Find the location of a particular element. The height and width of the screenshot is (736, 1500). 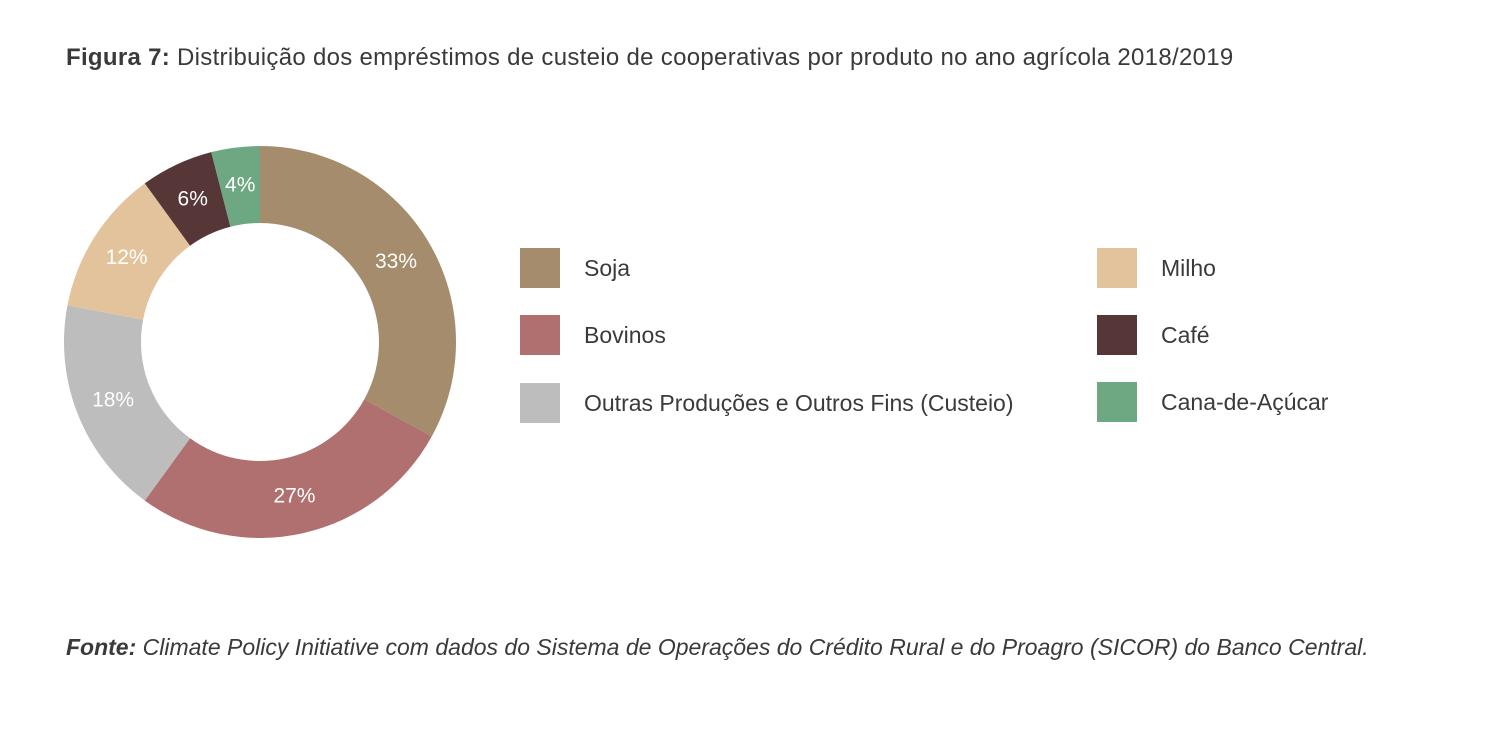

donut-slices is located at coordinates (259, 342).